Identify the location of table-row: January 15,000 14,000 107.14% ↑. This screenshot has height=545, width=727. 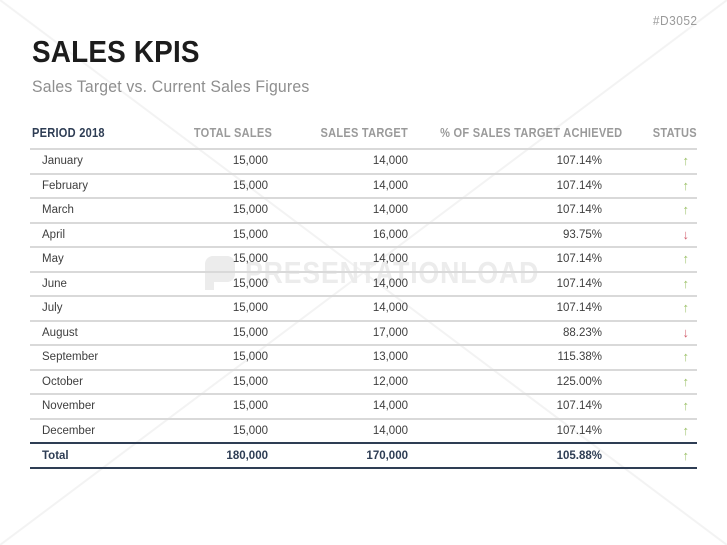
(363, 161).